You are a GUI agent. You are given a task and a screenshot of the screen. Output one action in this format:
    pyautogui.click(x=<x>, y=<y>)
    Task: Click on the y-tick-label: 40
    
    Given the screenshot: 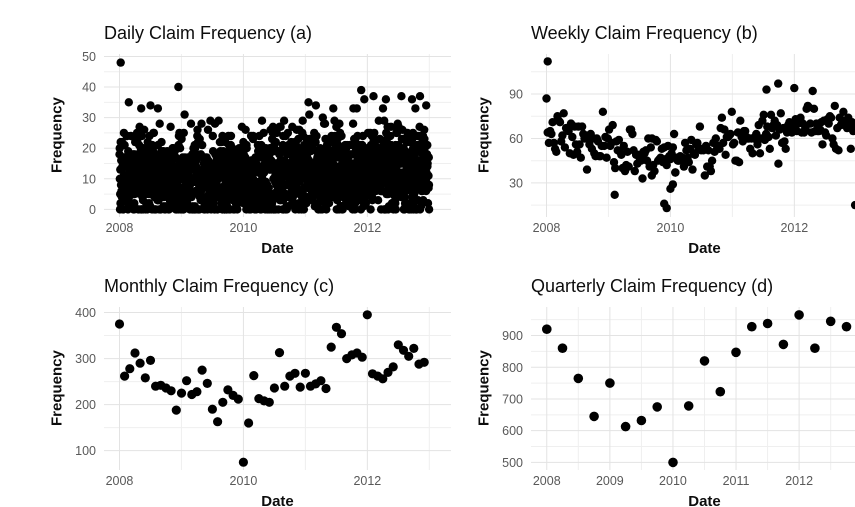 What is the action you would take?
    pyautogui.click(x=89, y=88)
    